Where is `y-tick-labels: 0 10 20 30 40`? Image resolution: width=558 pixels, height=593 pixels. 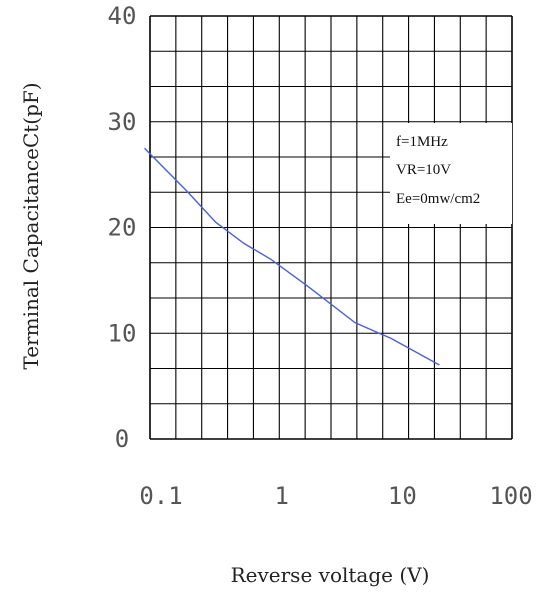 y-tick-labels: 0 10 20 30 40 is located at coordinates (122, 227).